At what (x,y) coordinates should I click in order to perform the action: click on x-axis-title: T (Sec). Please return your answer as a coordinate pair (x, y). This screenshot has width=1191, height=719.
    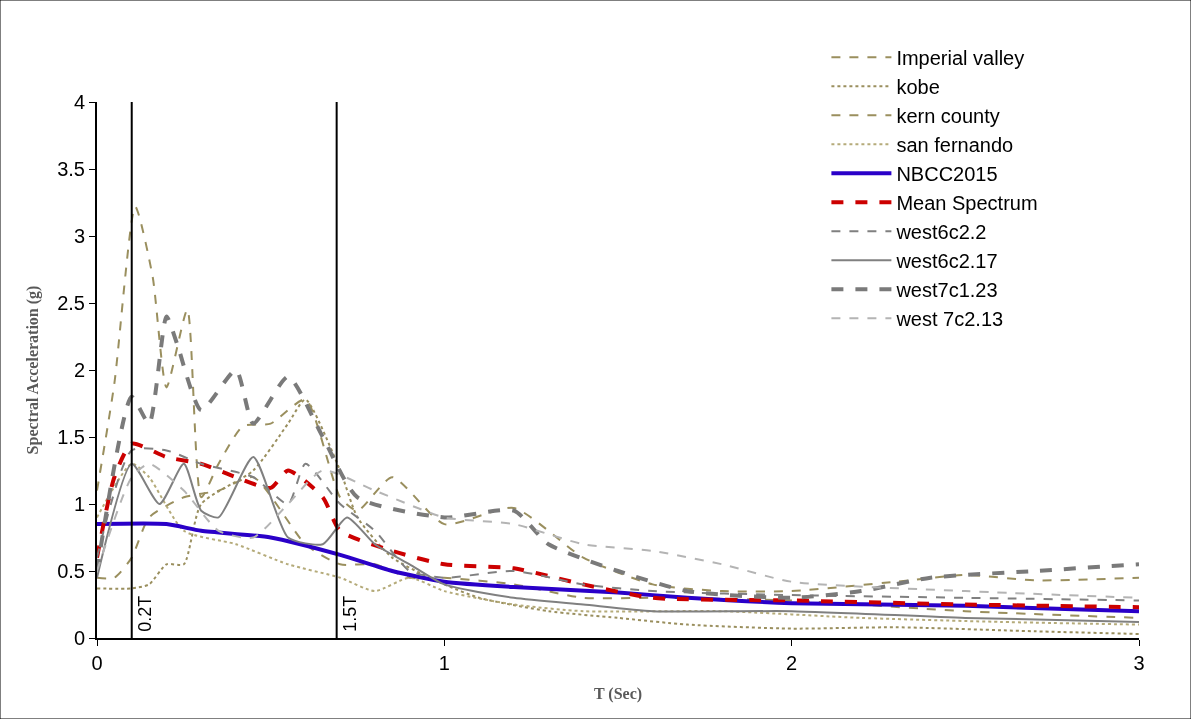
    Looking at the image, I should click on (618, 694).